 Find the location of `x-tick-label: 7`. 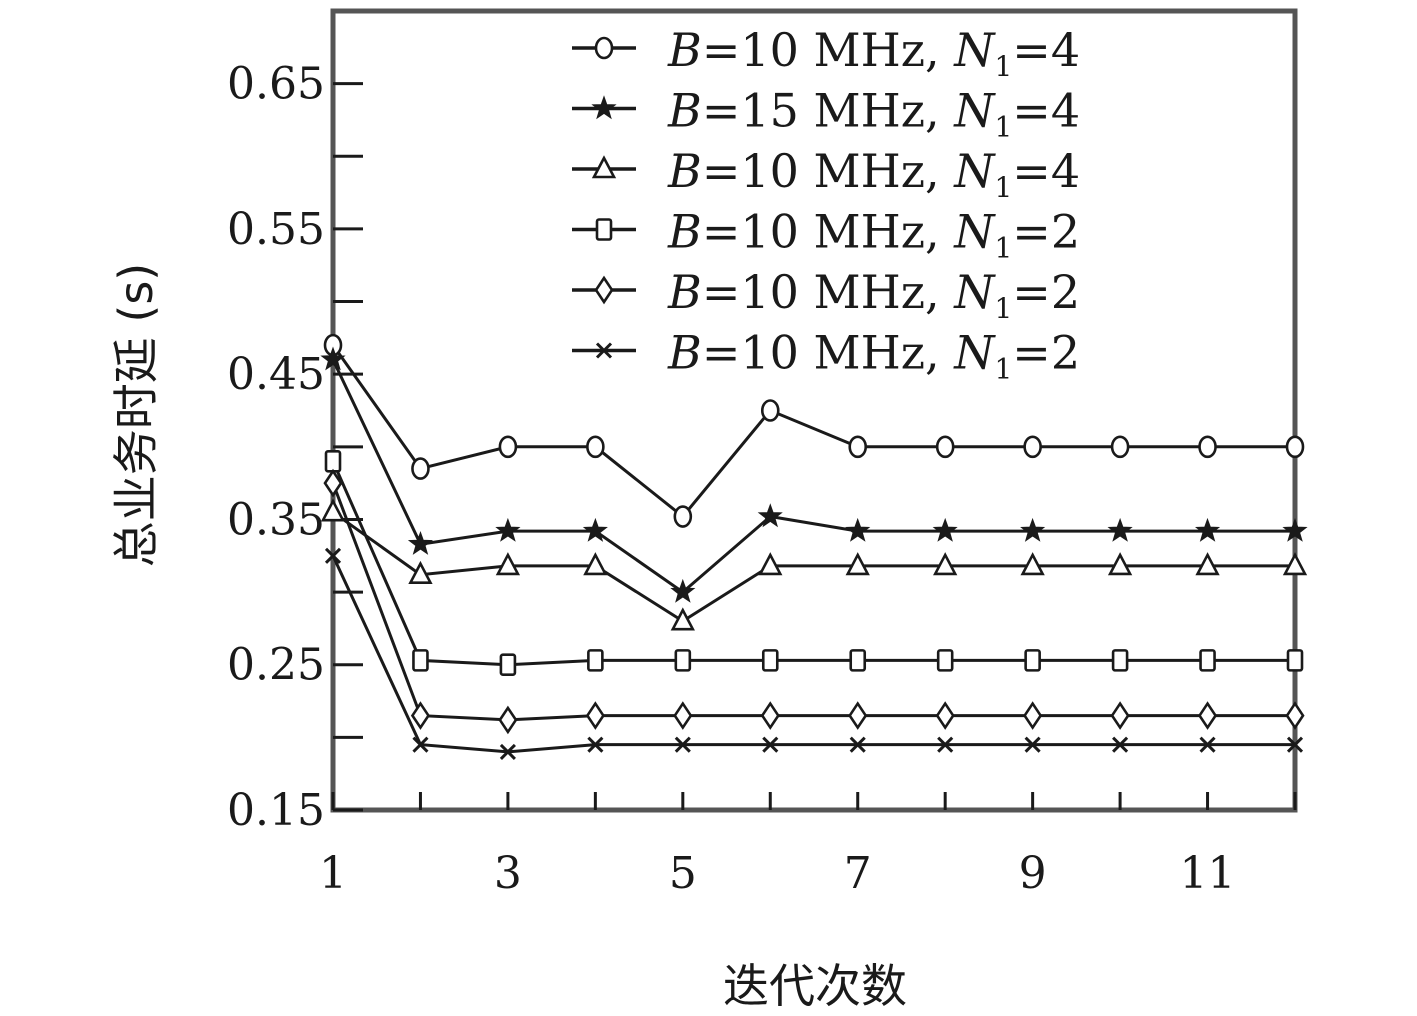

x-tick-label: 7 is located at coordinates (858, 873).